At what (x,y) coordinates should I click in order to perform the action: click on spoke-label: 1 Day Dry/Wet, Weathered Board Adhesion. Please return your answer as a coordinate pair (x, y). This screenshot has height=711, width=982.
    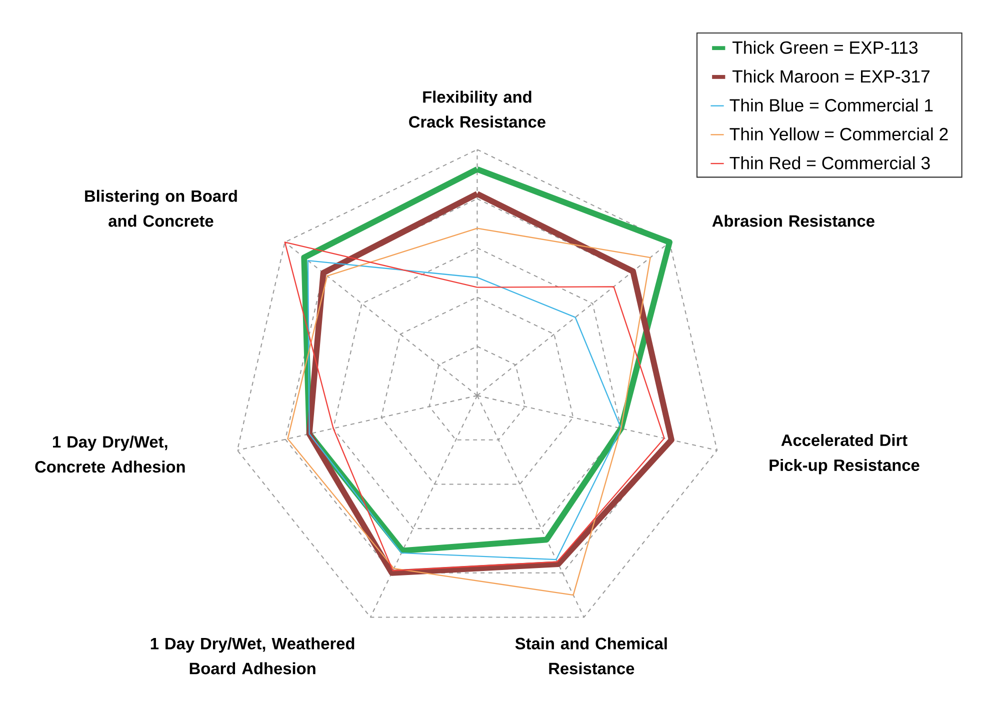
    Looking at the image, I should click on (252, 655).